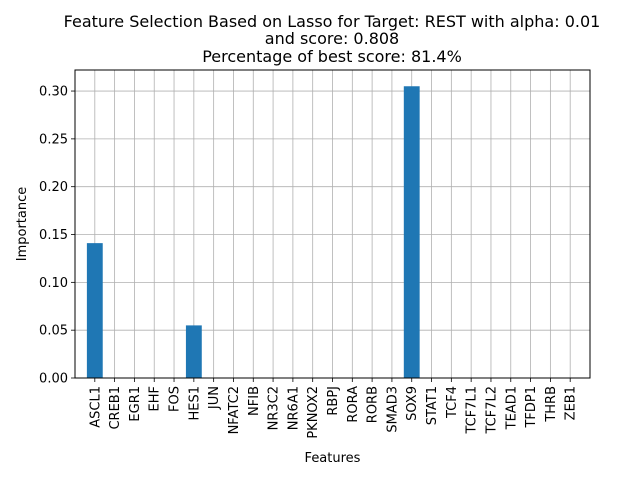 This screenshot has height=480, width=640. Describe the element at coordinates (411, 232) in the screenshot. I see `bar-sox9` at that location.